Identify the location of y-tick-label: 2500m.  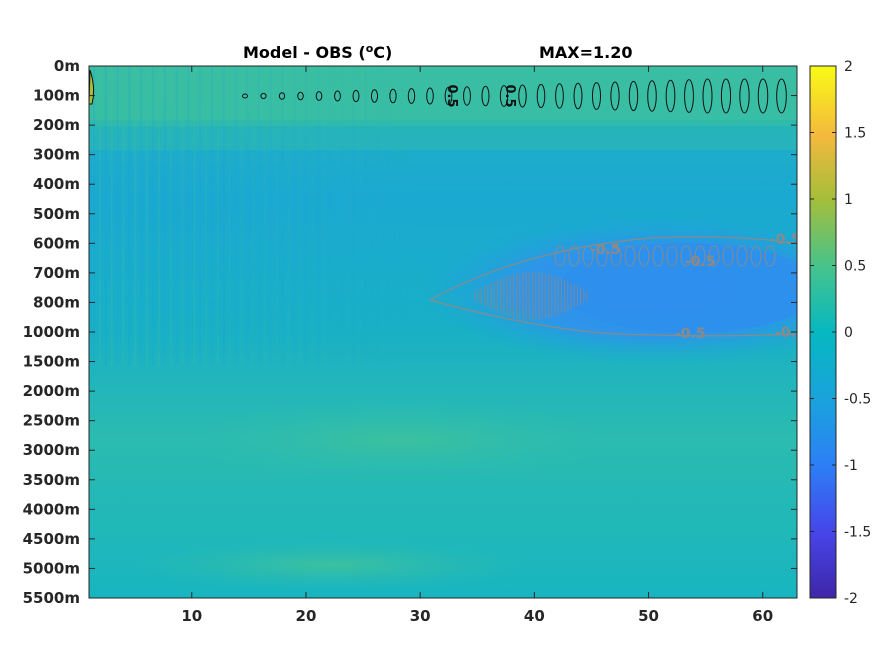
(51, 421).